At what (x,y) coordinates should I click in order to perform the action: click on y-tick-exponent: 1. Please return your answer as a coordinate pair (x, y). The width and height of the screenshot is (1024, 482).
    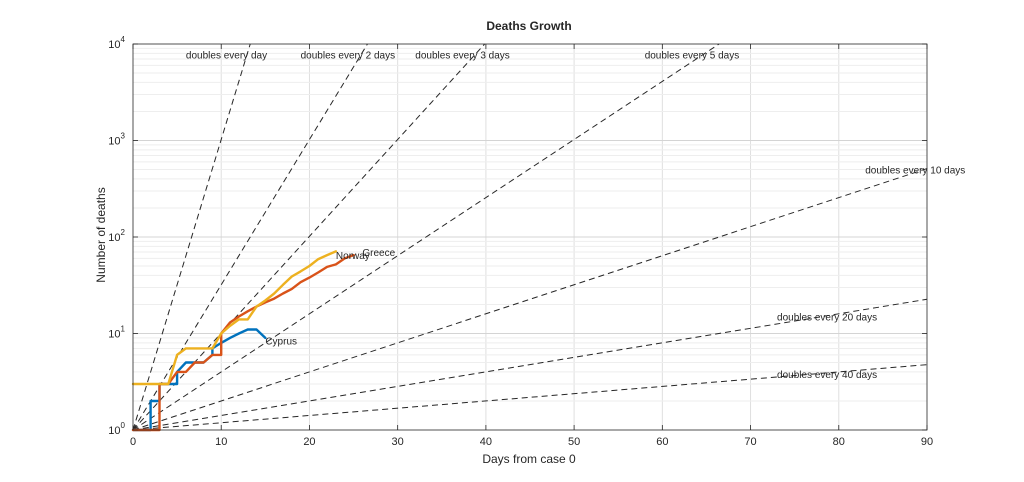
    Looking at the image, I should click on (123, 329).